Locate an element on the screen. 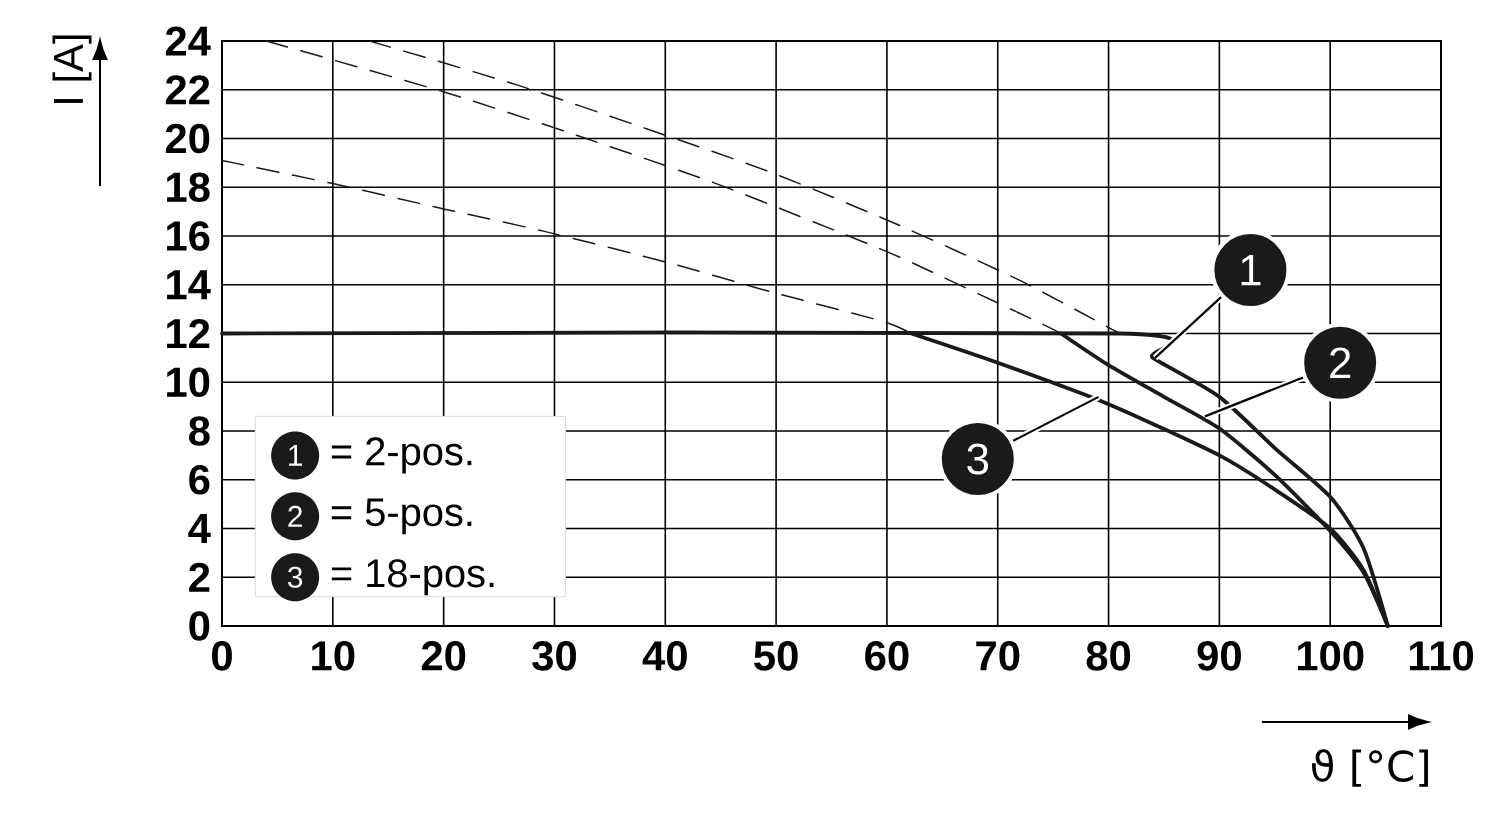 The width and height of the screenshot is (1500, 820). x-tick-label: 70 is located at coordinates (998, 656).